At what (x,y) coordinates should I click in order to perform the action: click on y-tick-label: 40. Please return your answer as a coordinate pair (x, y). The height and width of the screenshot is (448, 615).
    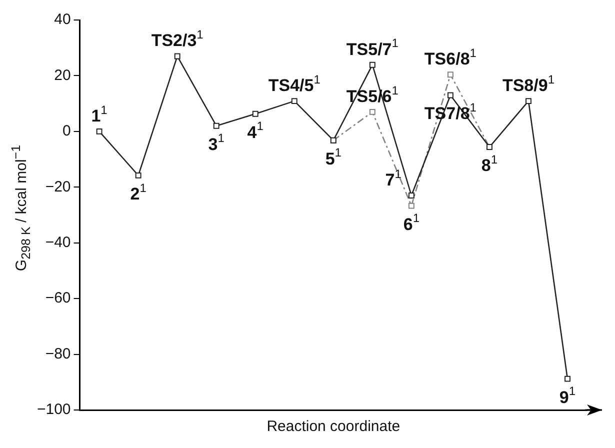
    Looking at the image, I should click on (62, 19).